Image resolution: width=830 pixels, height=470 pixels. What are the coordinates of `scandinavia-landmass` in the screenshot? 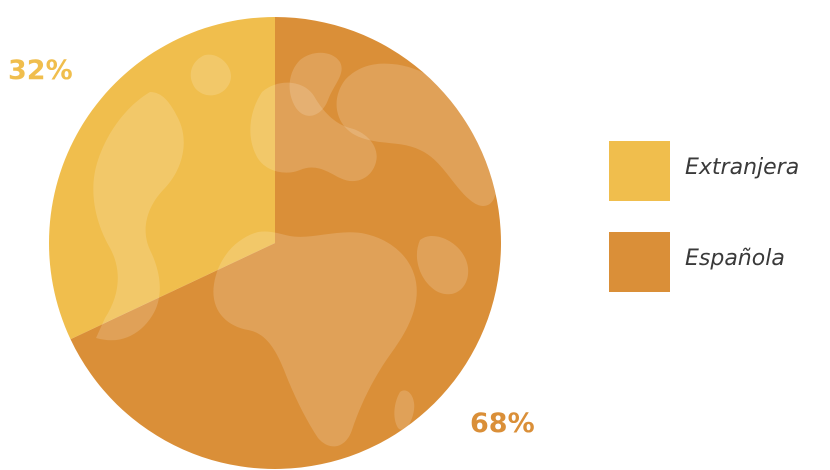 It's located at (315, 84).